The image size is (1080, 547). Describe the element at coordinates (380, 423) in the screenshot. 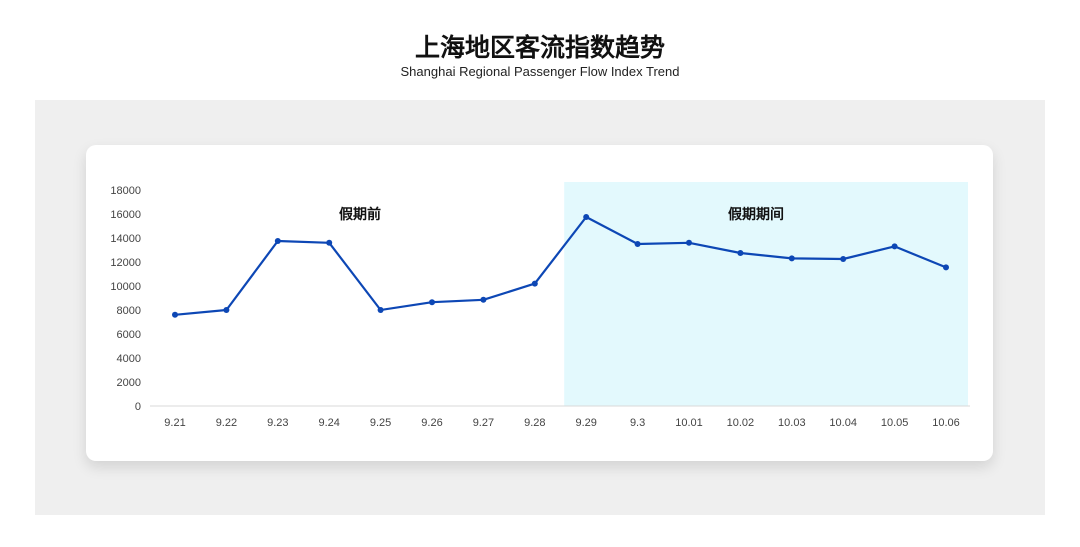

I see `x-tick-label: 9.25` at that location.